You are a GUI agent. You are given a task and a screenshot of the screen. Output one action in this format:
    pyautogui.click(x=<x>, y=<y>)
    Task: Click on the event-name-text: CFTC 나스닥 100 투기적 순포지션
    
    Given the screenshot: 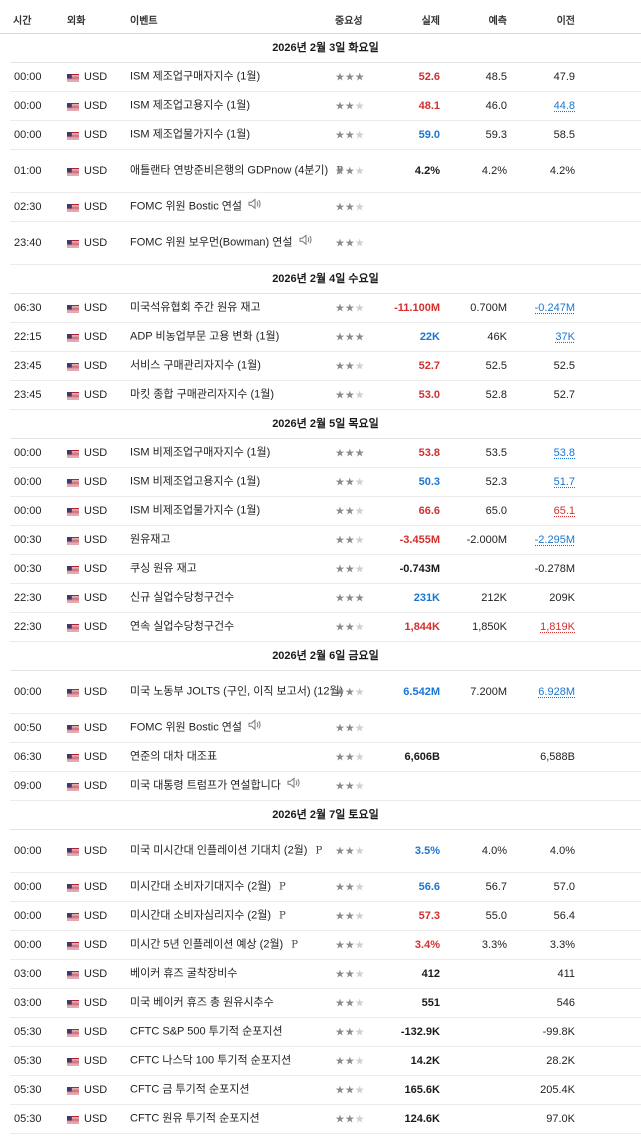 What is the action you would take?
    pyautogui.click(x=211, y=1060)
    